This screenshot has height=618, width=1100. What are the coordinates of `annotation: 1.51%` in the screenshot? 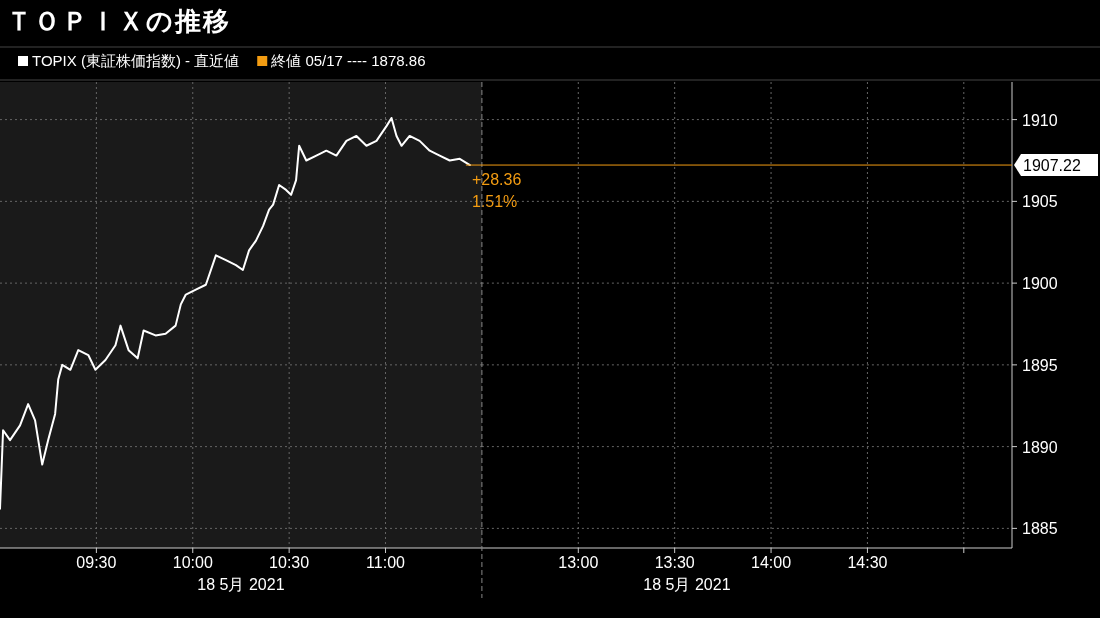 It's located at (494, 202).